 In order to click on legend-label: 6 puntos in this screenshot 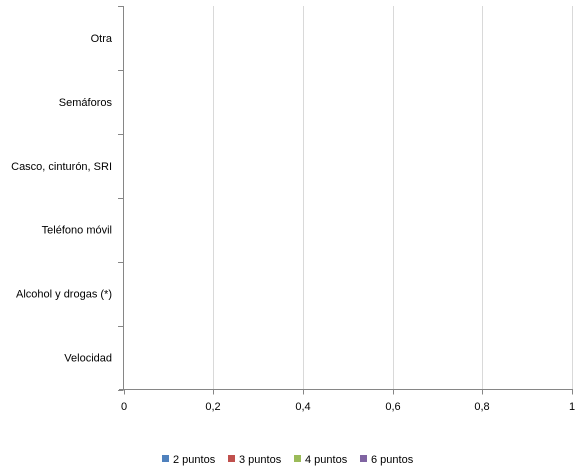, I will do `click(392, 460)`.